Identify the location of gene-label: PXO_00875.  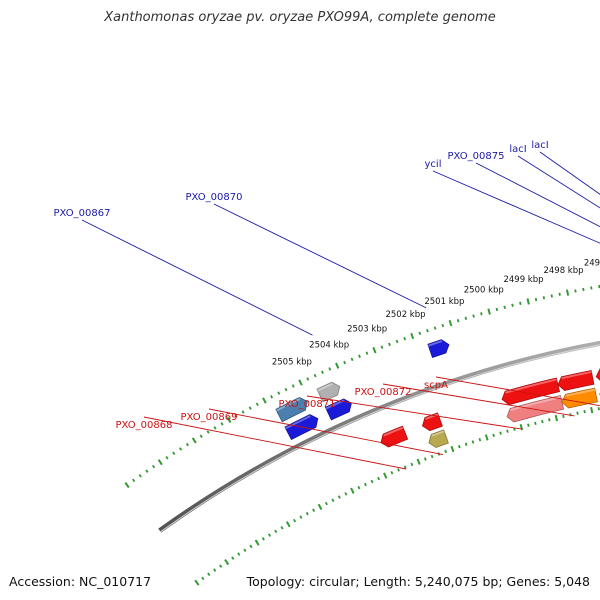
(476, 156).